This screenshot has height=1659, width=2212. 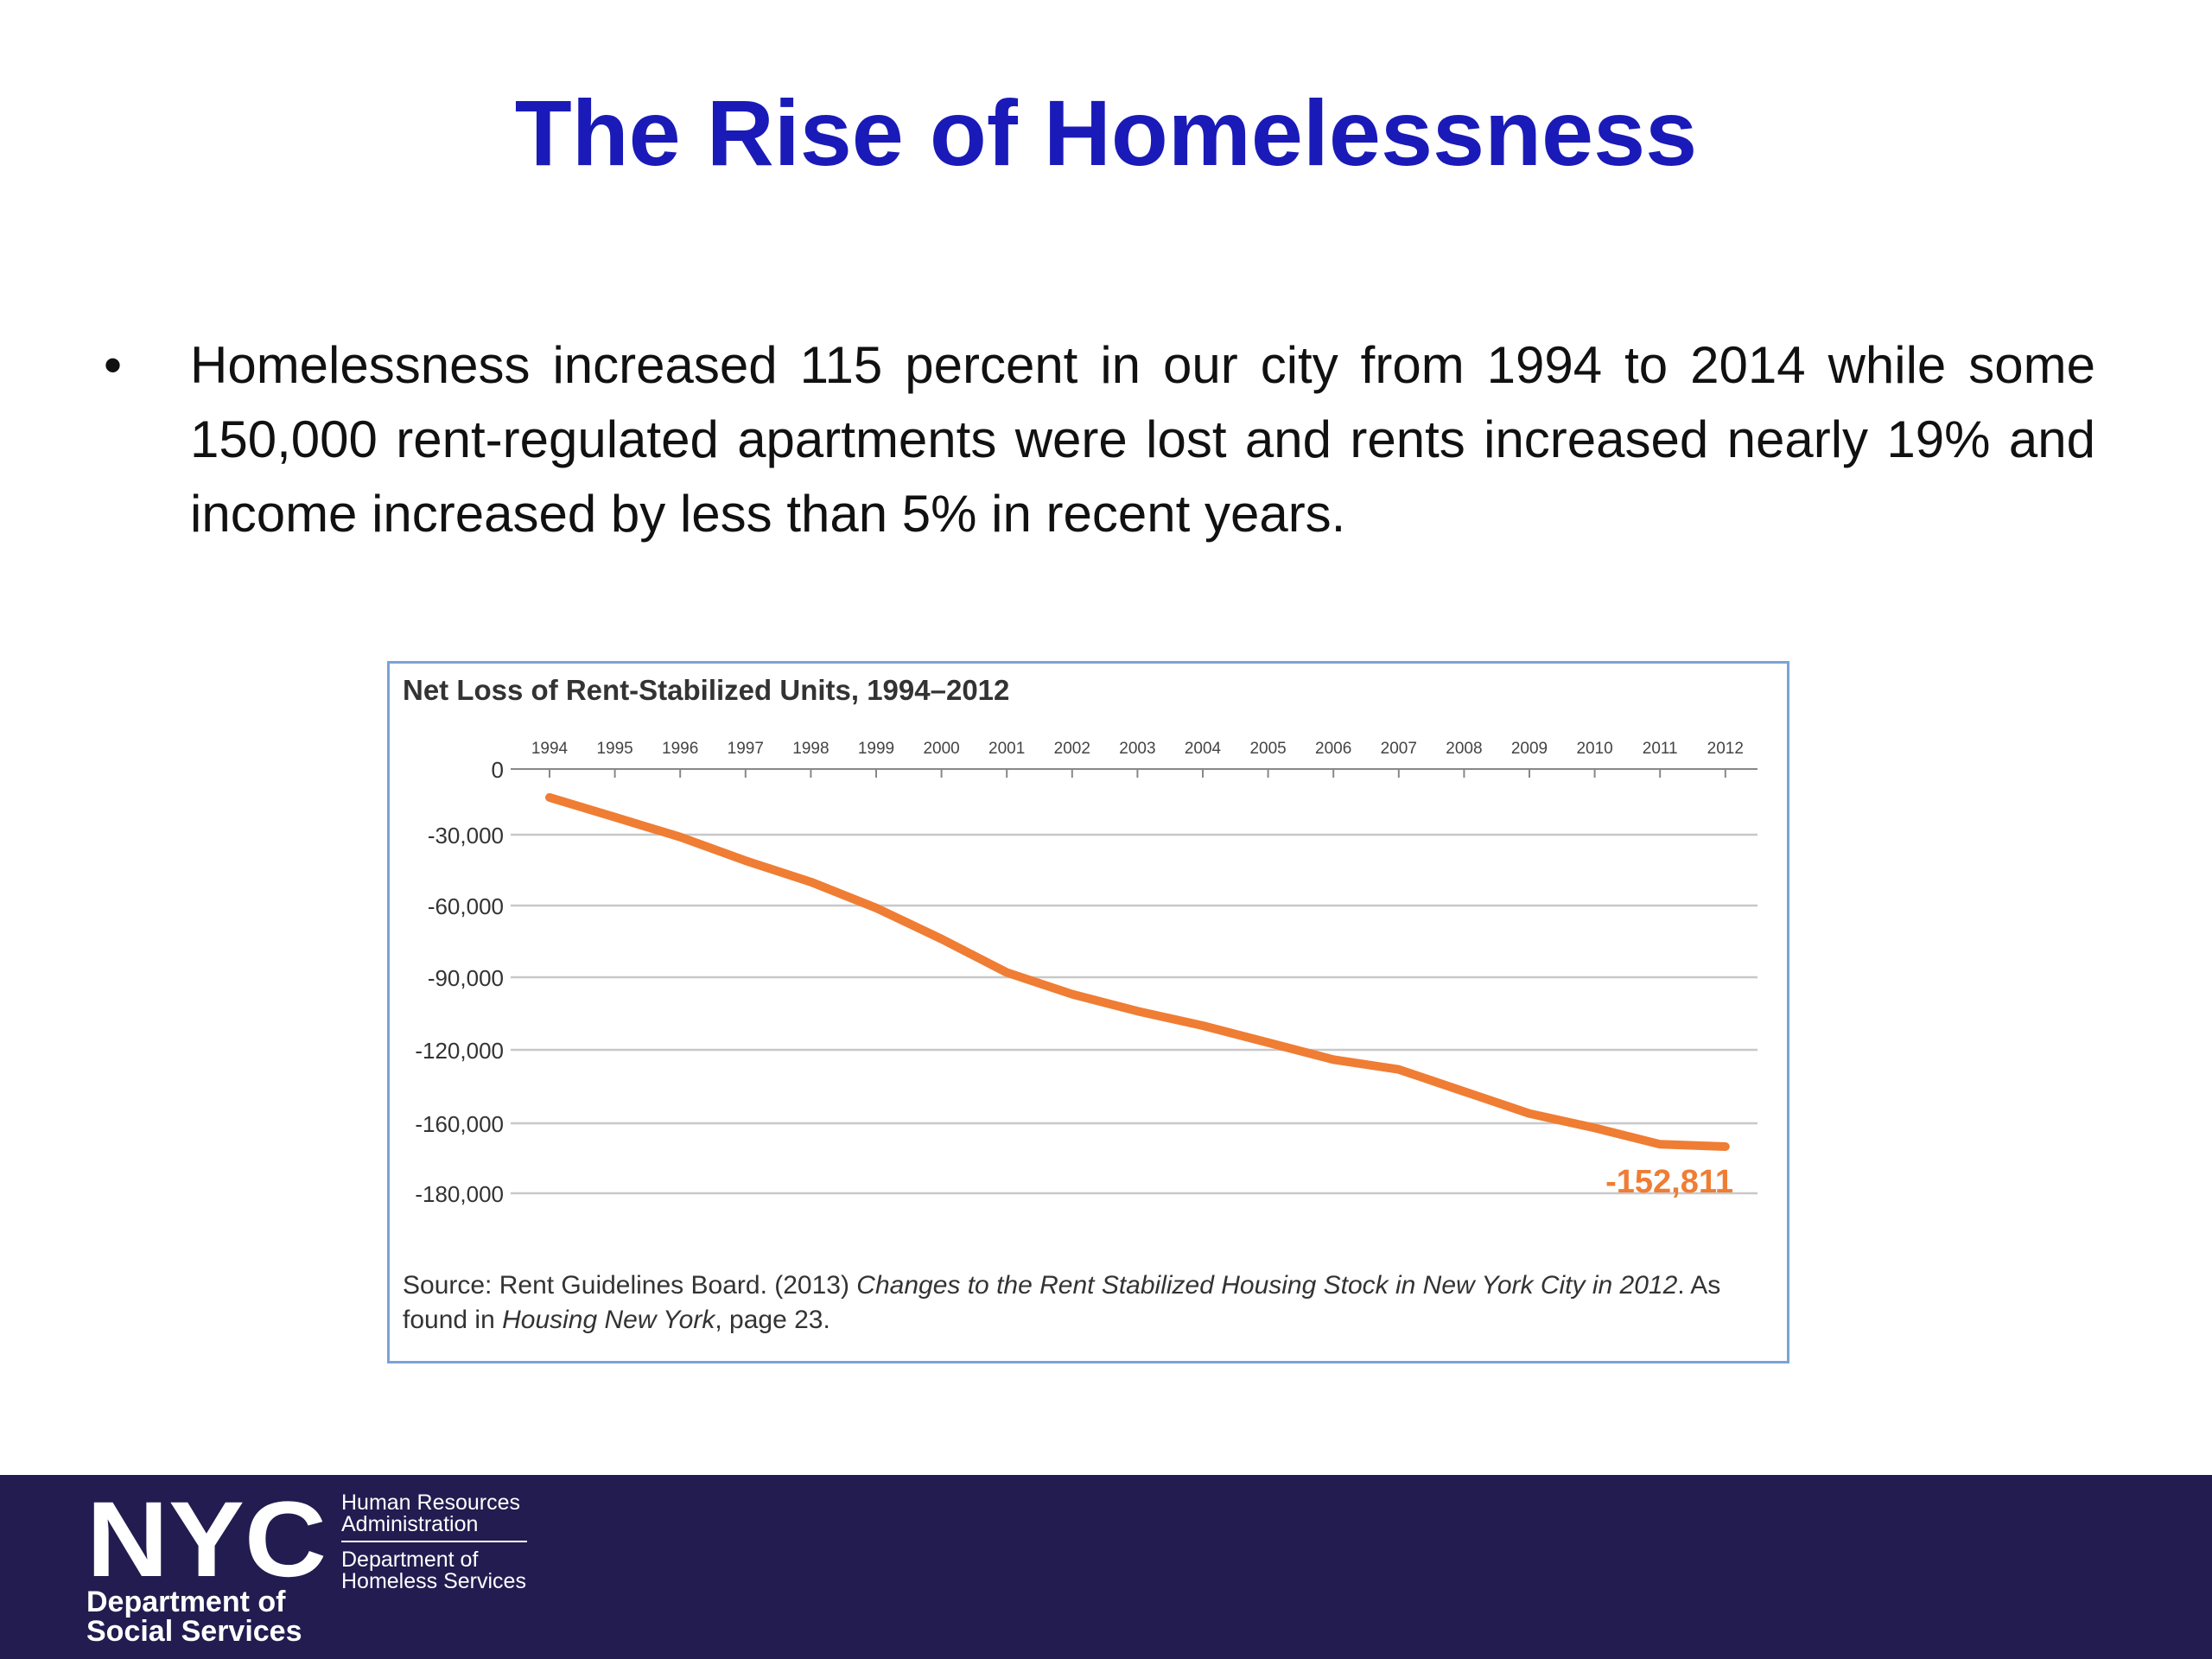 What do you see at coordinates (1464, 749) in the screenshot?
I see `x-tick-label: 2008` at bounding box center [1464, 749].